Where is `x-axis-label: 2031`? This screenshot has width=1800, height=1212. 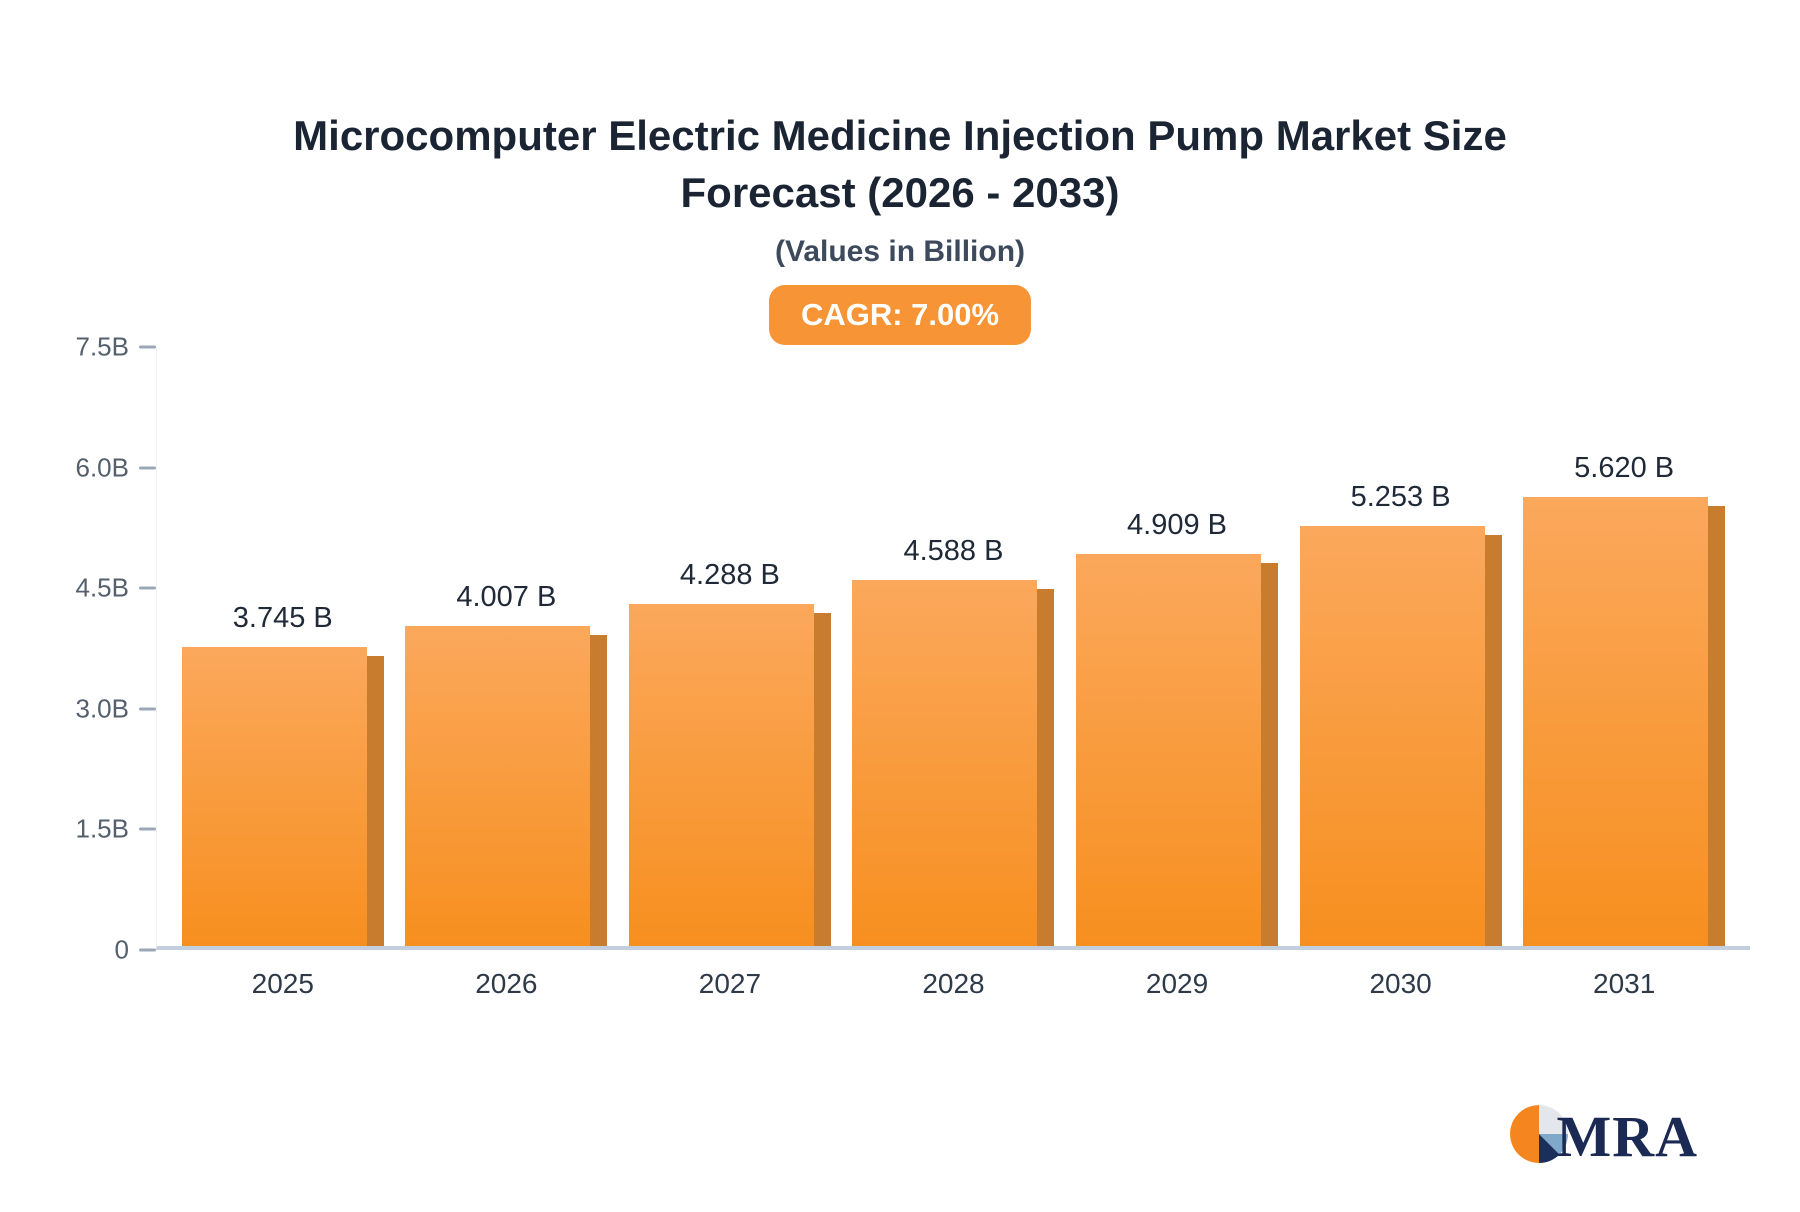 x-axis-label: 2031 is located at coordinates (1624, 983).